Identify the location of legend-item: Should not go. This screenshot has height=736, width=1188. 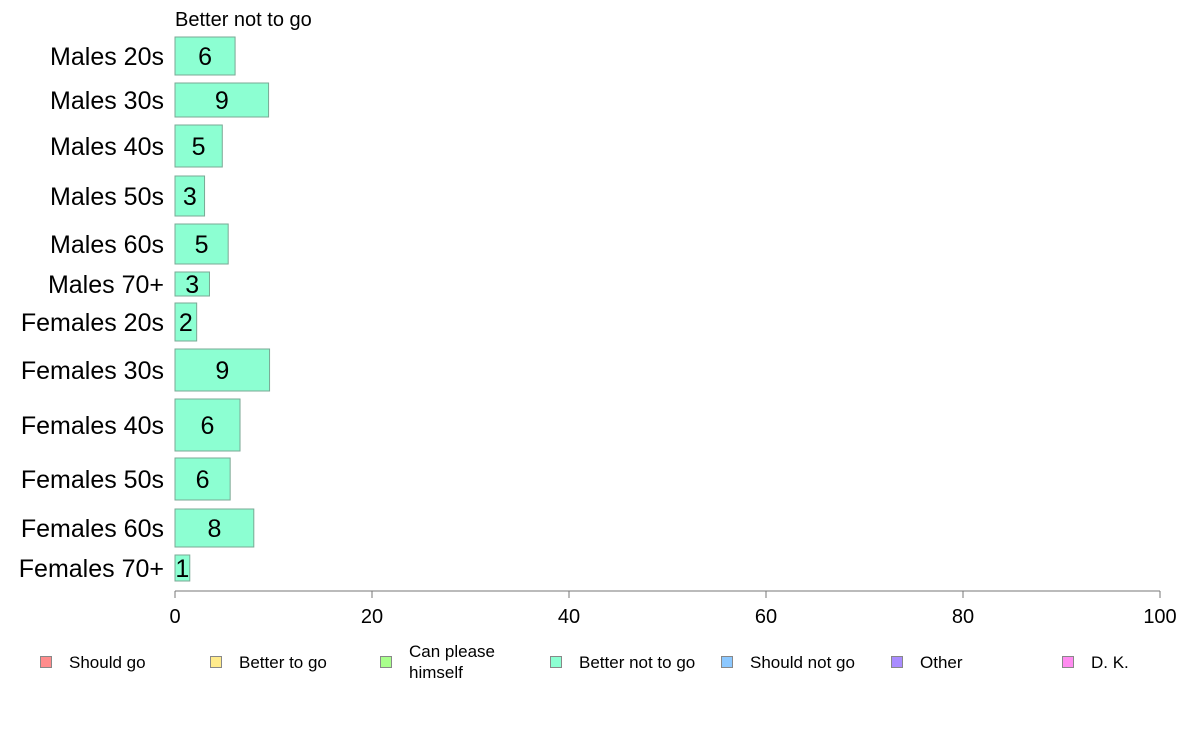
(788, 662).